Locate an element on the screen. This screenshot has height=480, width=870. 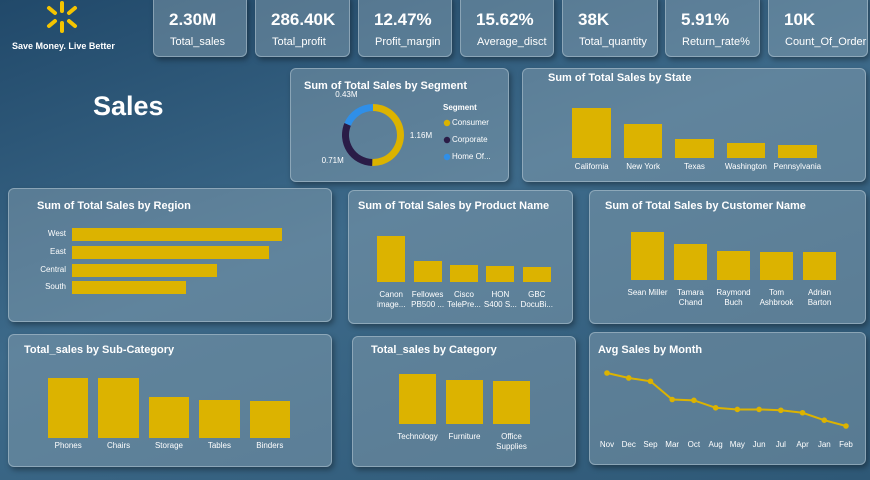
chart-card: Avg Sales by Month is located at coordinates (727, 398).